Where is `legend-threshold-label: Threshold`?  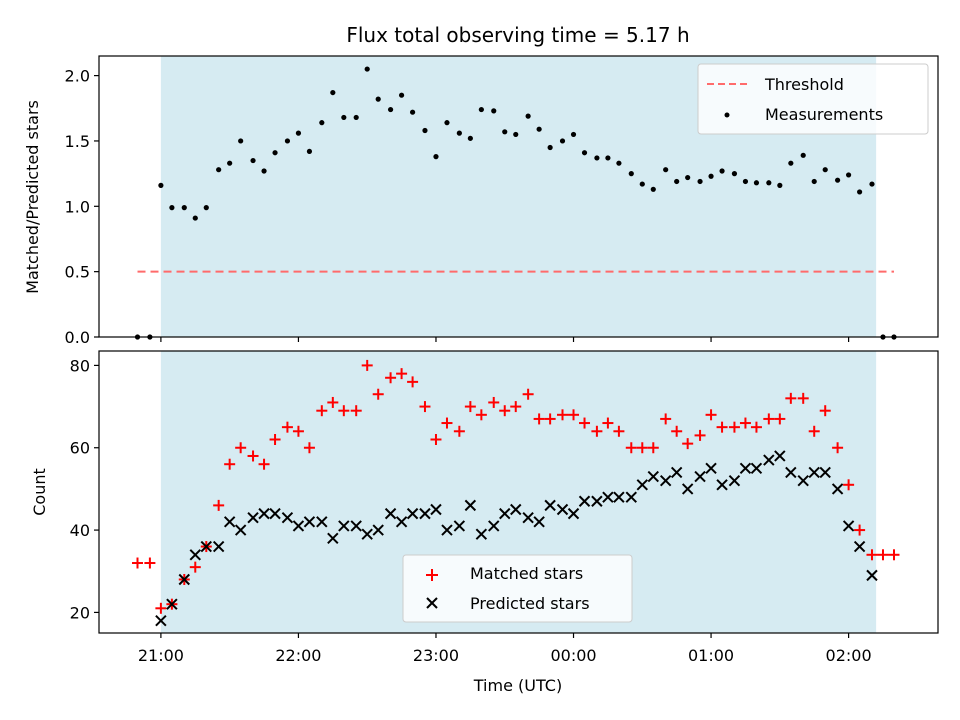 legend-threshold-label: Threshold is located at coordinates (804, 84).